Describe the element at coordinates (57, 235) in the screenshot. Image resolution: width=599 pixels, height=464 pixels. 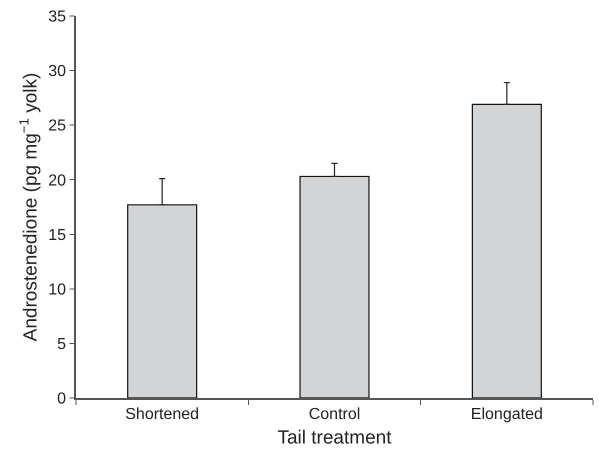
I see `y-tick-label: 15` at that location.